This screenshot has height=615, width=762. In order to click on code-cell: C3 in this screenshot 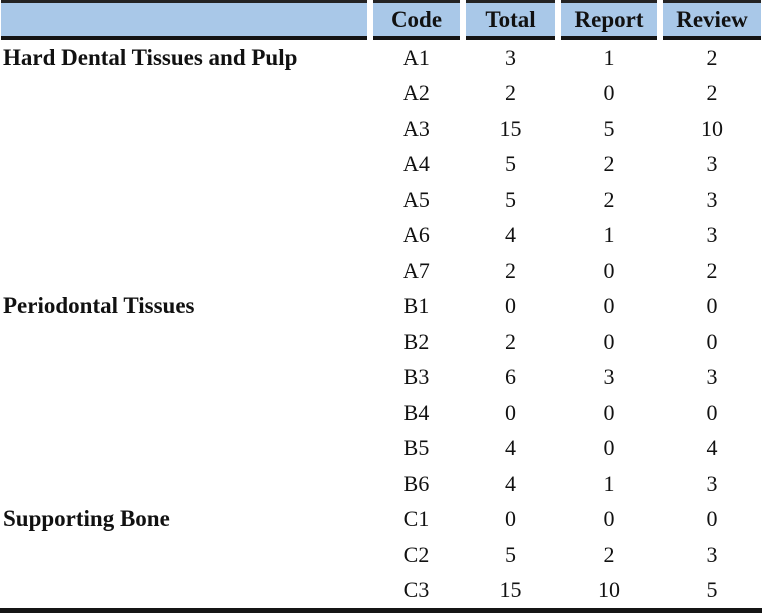, I will do `click(416, 590)`.